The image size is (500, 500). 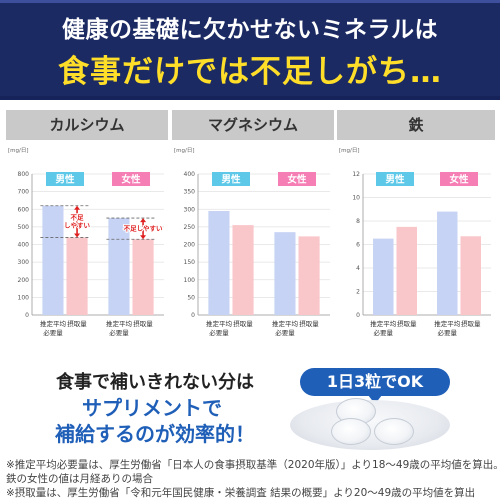 I want to click on y-tick-label: 500, so click(x=24, y=227).